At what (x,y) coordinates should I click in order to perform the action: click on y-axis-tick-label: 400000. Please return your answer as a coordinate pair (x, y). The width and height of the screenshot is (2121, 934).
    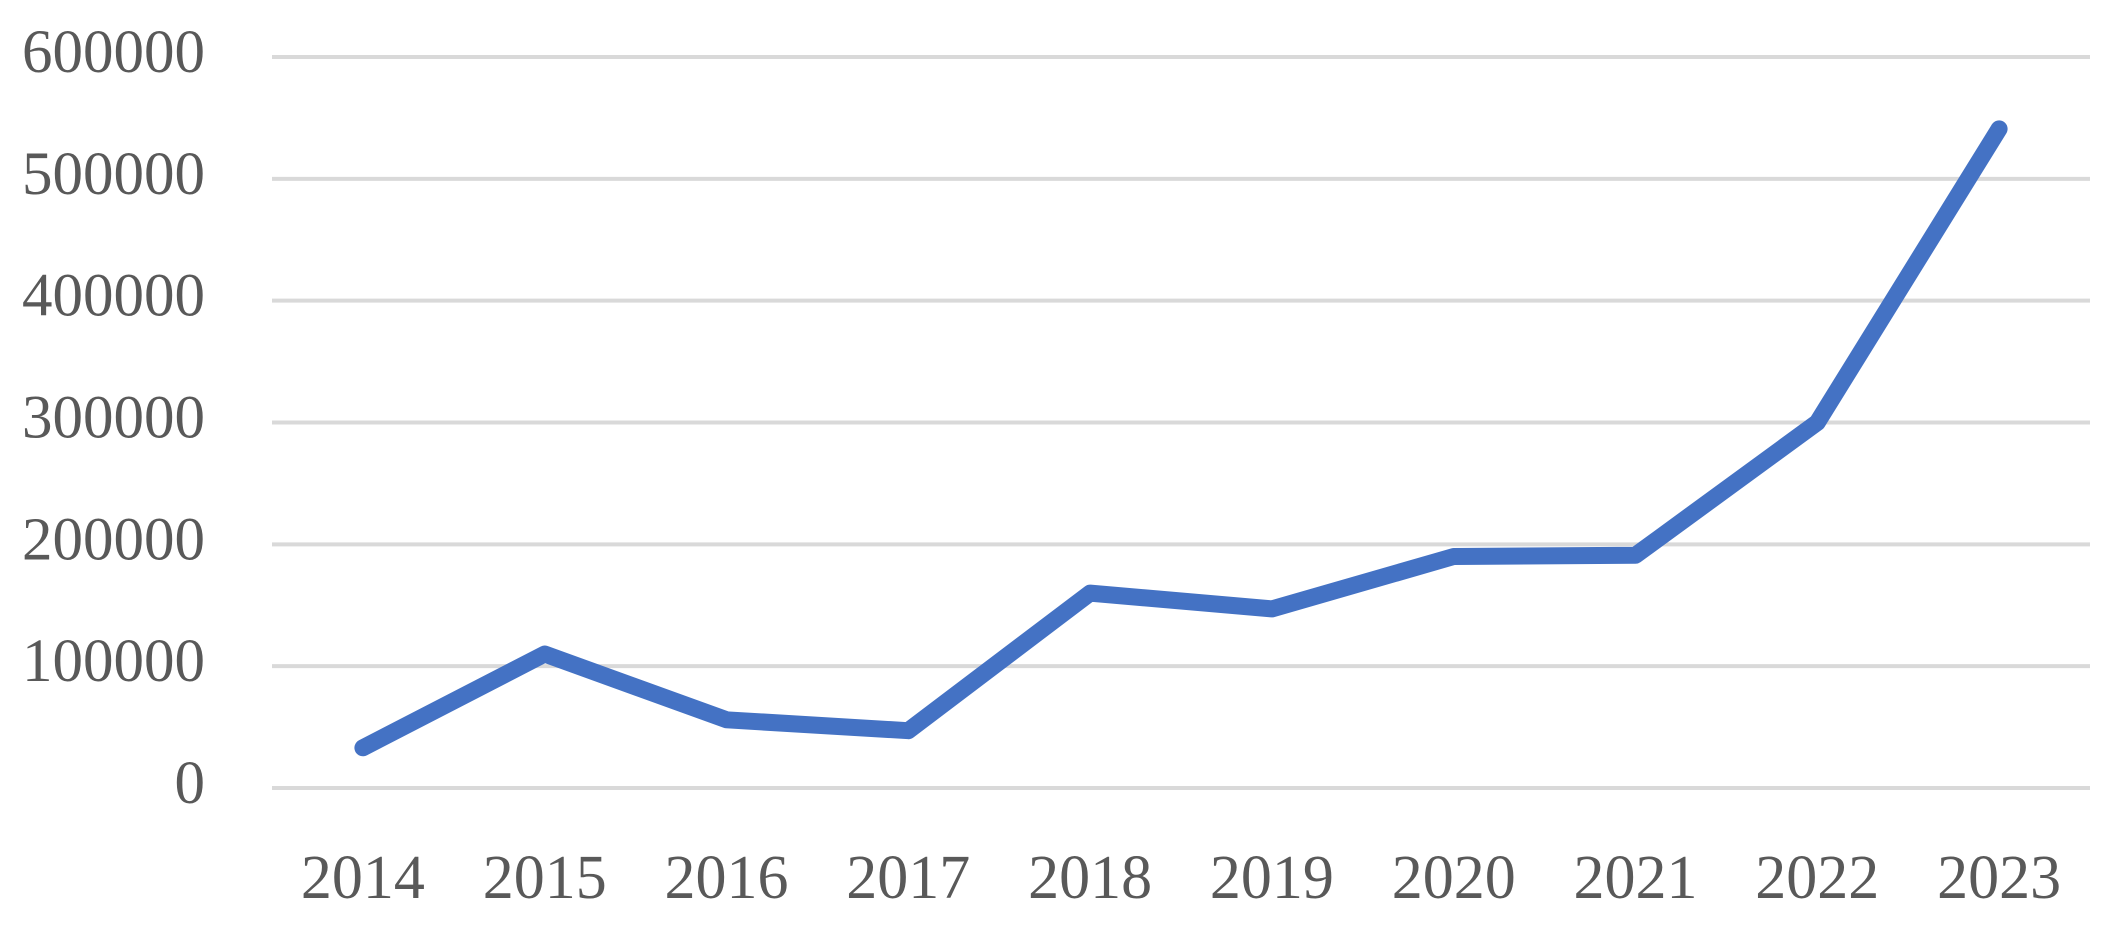
    Looking at the image, I should click on (113, 296).